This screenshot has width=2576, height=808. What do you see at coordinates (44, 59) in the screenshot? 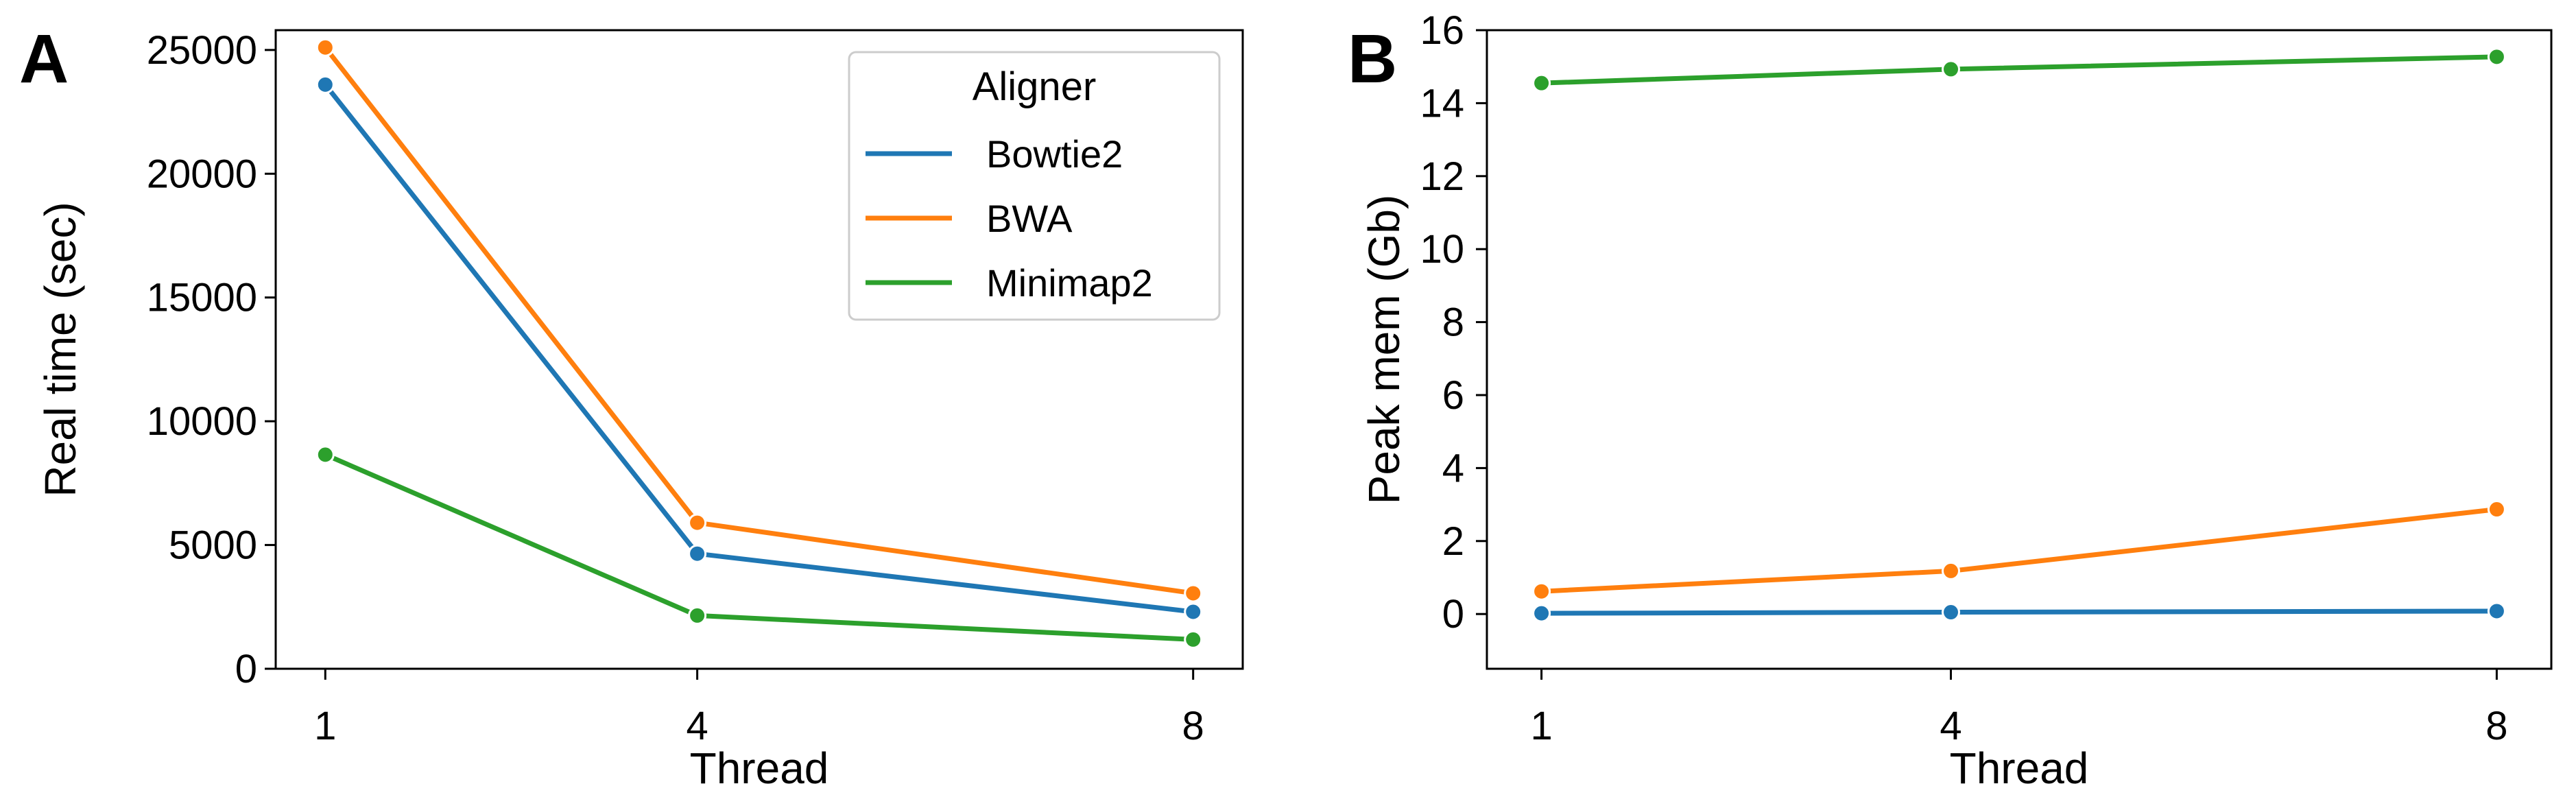
I see `panel-letter-a: A` at bounding box center [44, 59].